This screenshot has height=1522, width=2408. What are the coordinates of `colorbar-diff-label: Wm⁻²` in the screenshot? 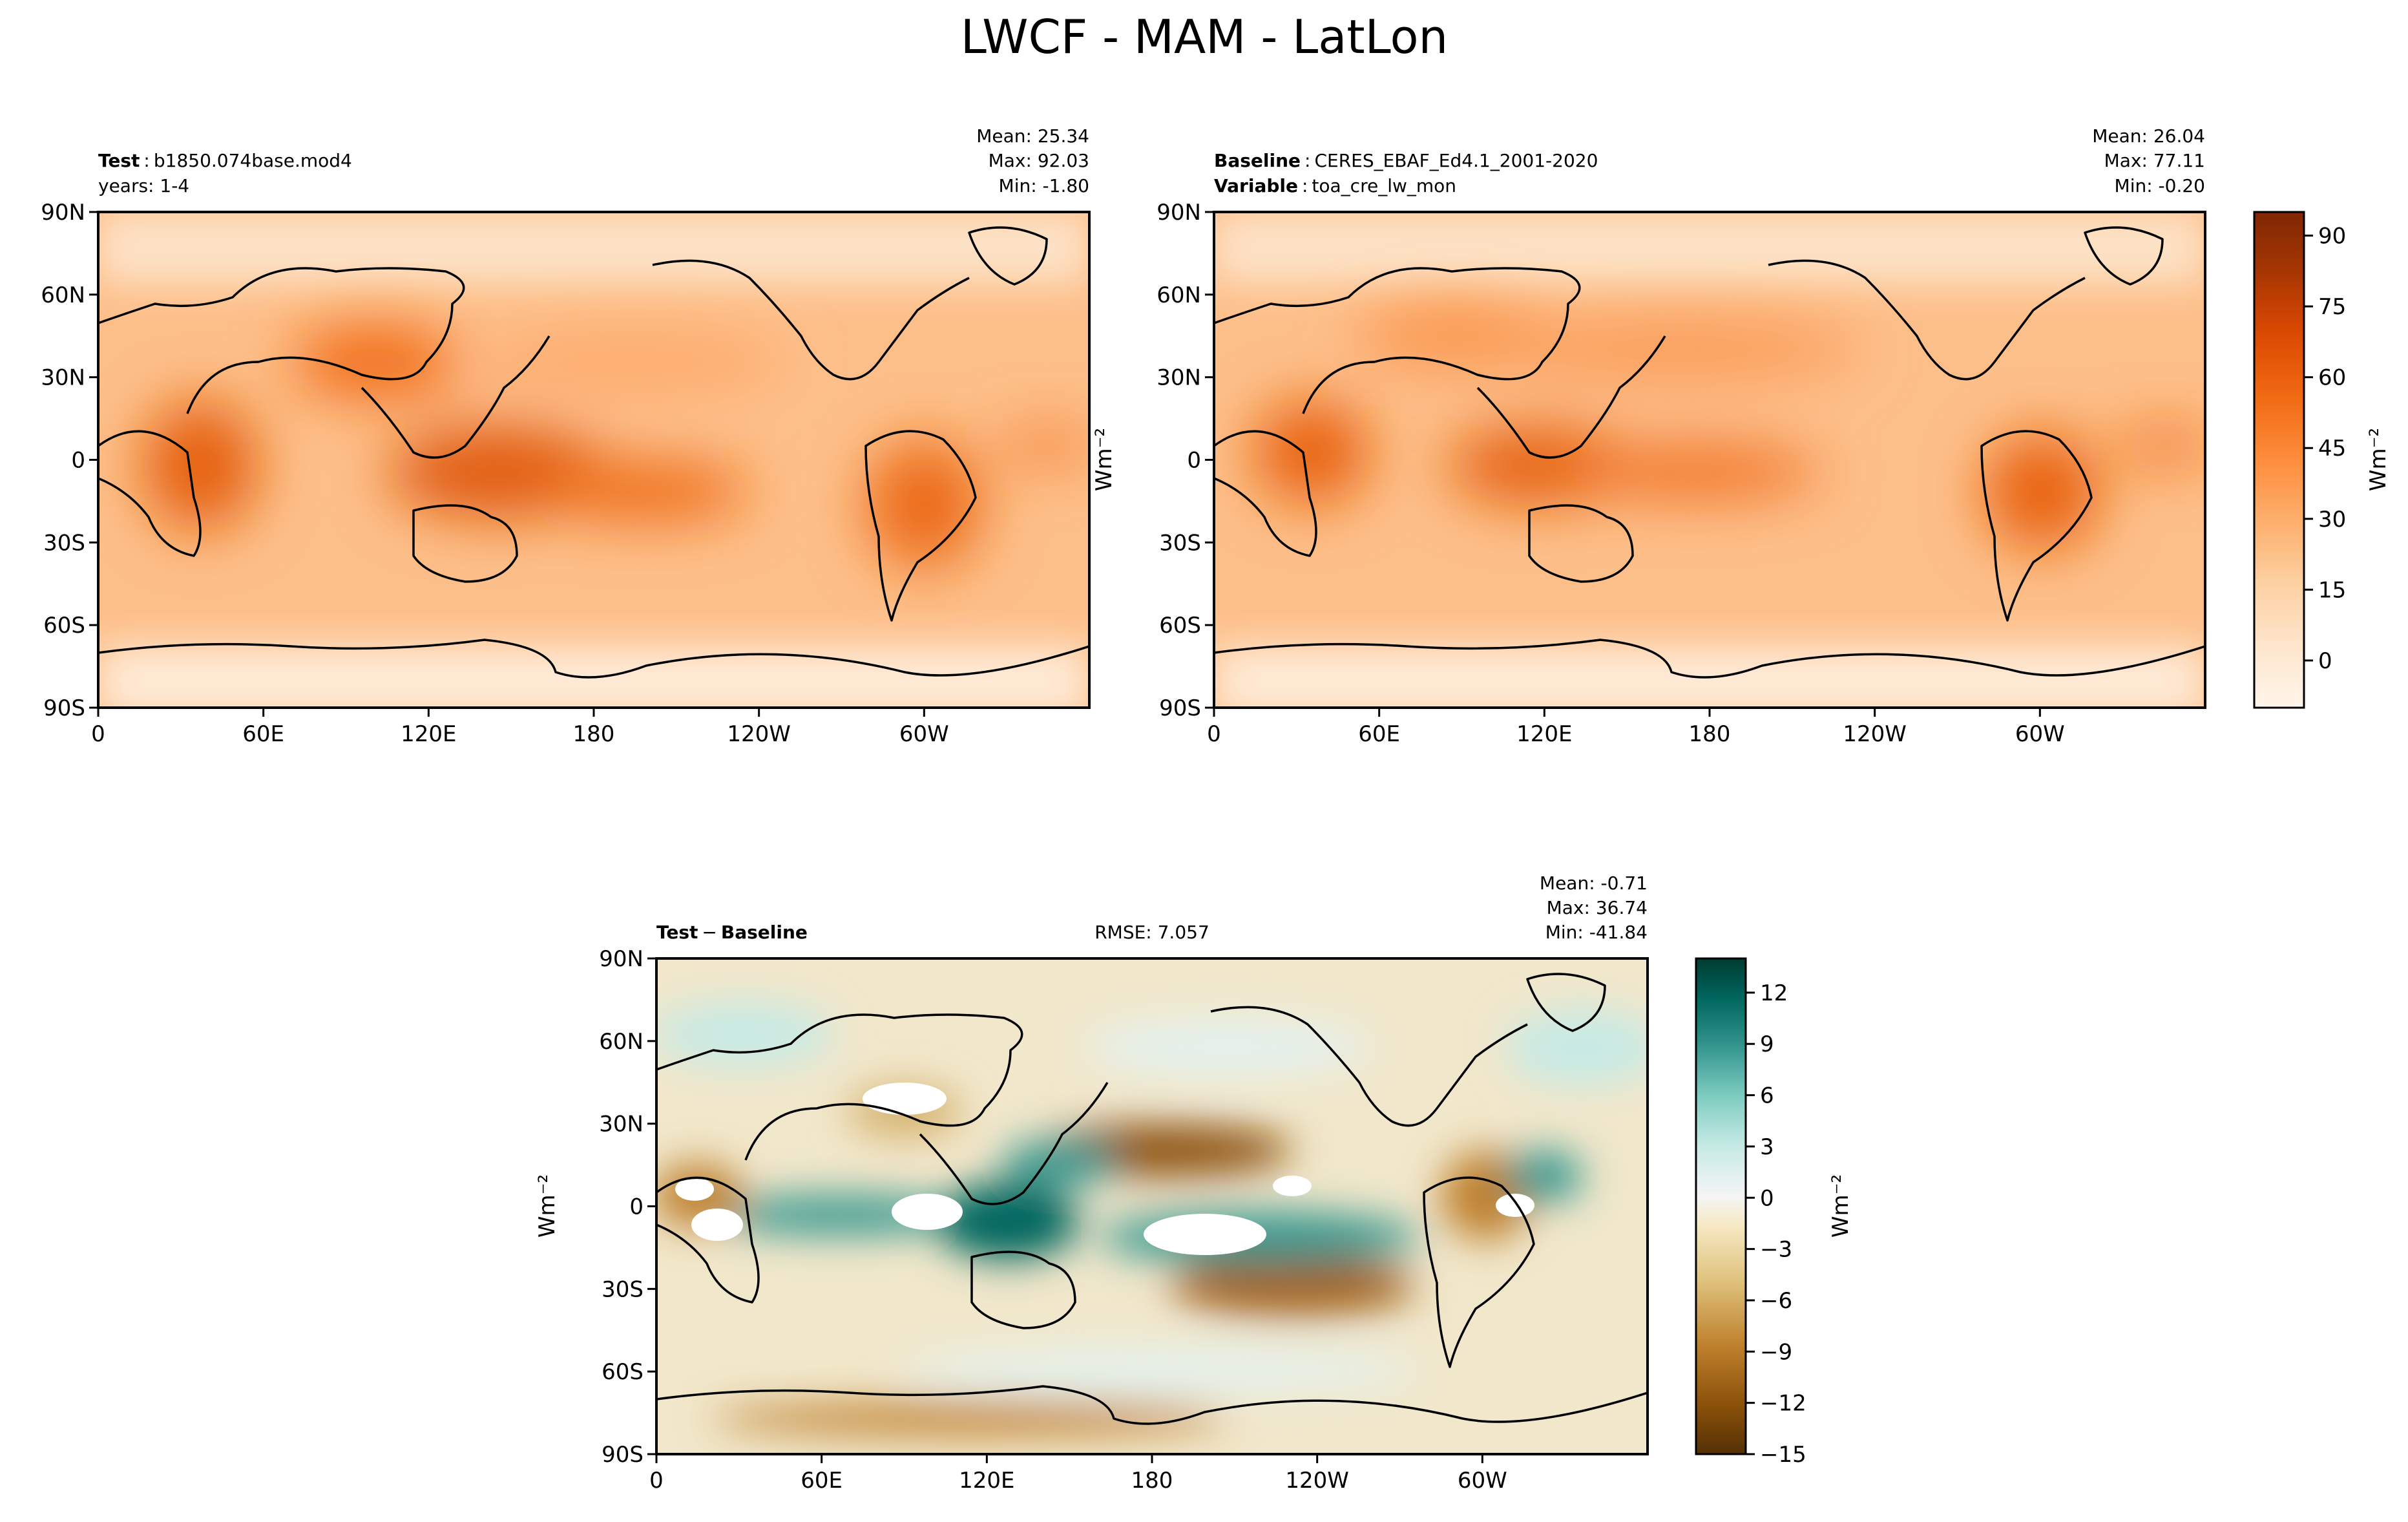 It's located at (1841, 1206).